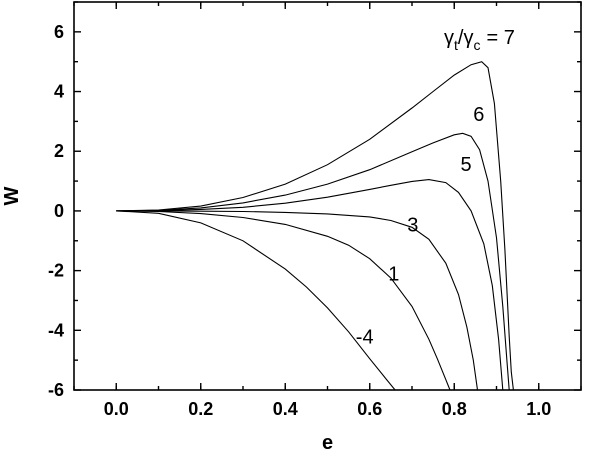  I want to click on x-tick-label: 0.0, so click(116, 409).